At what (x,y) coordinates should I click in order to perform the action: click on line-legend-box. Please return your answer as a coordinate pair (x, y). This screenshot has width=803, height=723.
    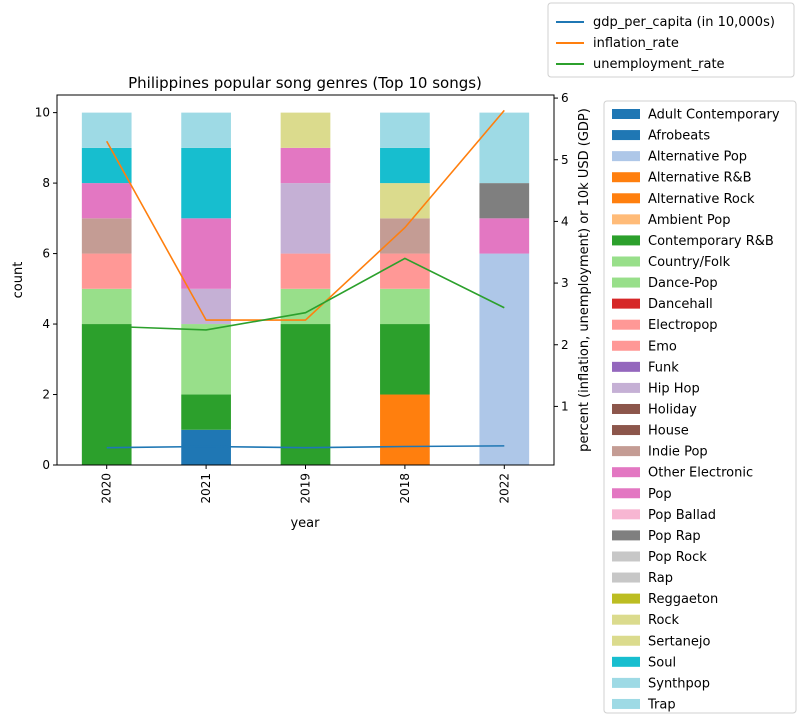
    Looking at the image, I should click on (671, 40).